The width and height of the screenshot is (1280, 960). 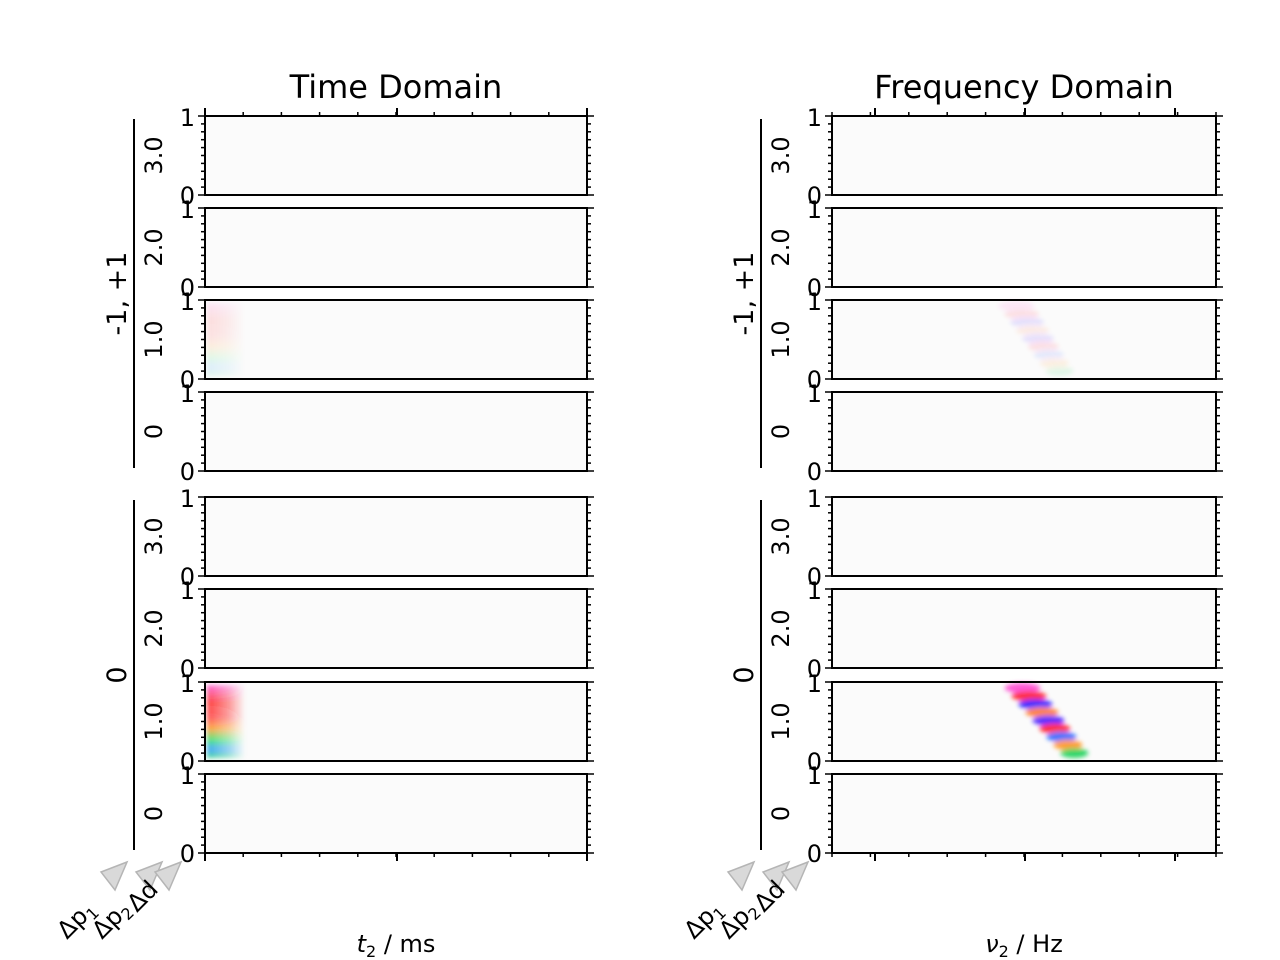 What do you see at coordinates (1024, 87) in the screenshot?
I see `chart-title: Frequency Domain` at bounding box center [1024, 87].